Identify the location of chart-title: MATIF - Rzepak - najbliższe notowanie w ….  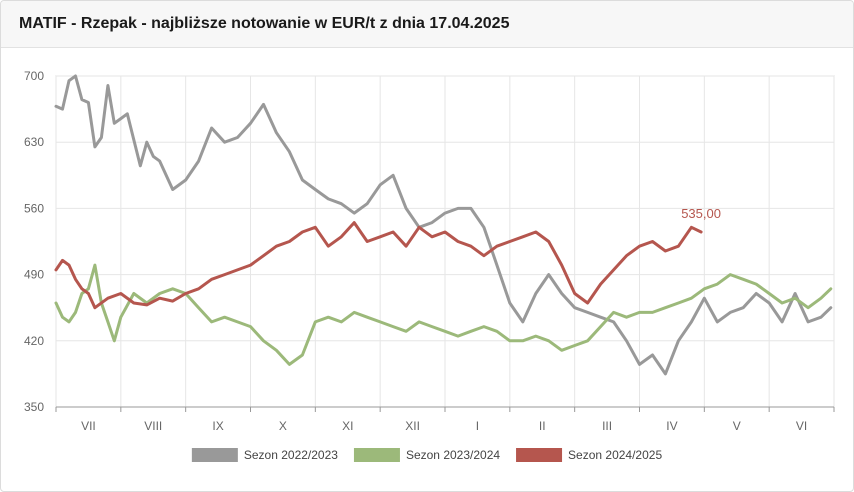
(264, 23).